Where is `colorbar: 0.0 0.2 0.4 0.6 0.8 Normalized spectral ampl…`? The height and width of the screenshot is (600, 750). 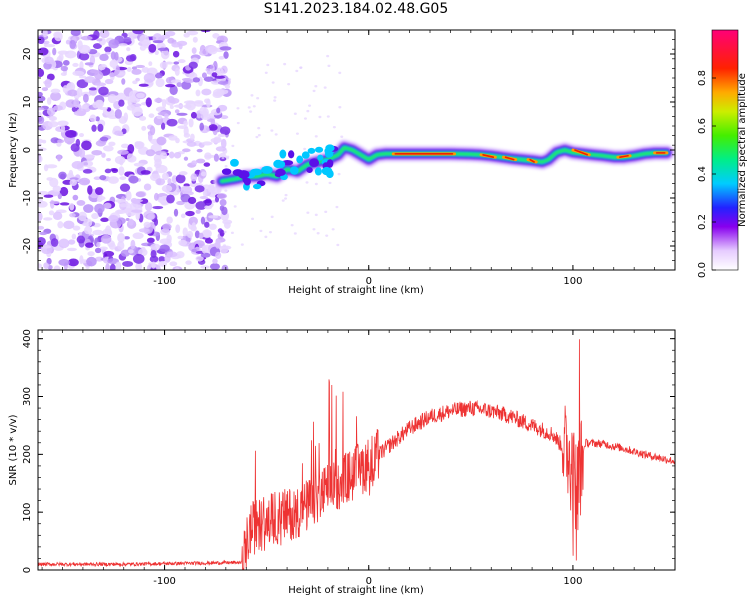 colorbar: 0.0 0.2 0.4 0.6 0.8 Normalized spectral ampl… is located at coordinates (722, 153).